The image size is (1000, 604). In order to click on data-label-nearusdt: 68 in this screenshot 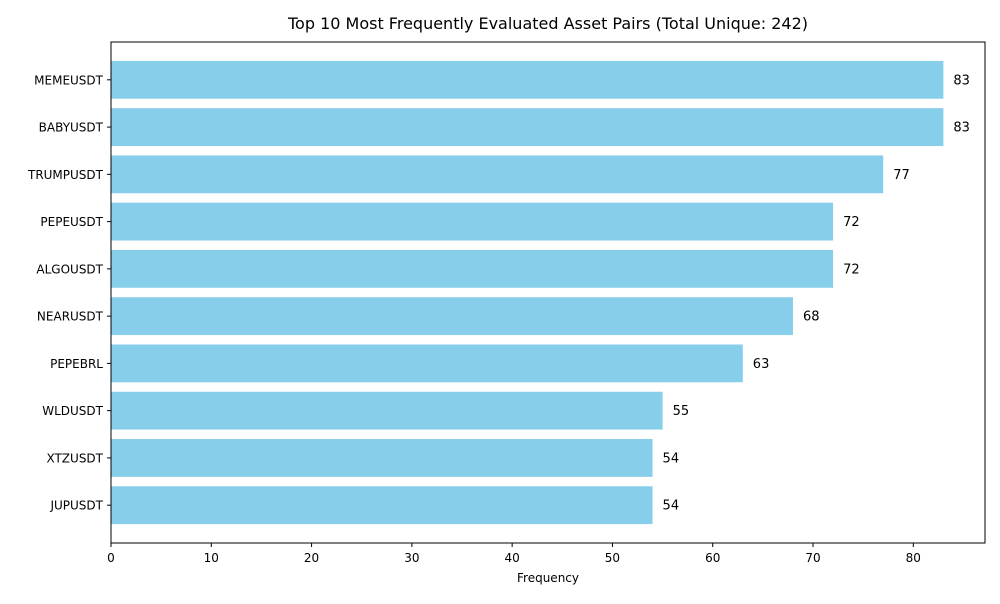, I will do `click(811, 317)`.